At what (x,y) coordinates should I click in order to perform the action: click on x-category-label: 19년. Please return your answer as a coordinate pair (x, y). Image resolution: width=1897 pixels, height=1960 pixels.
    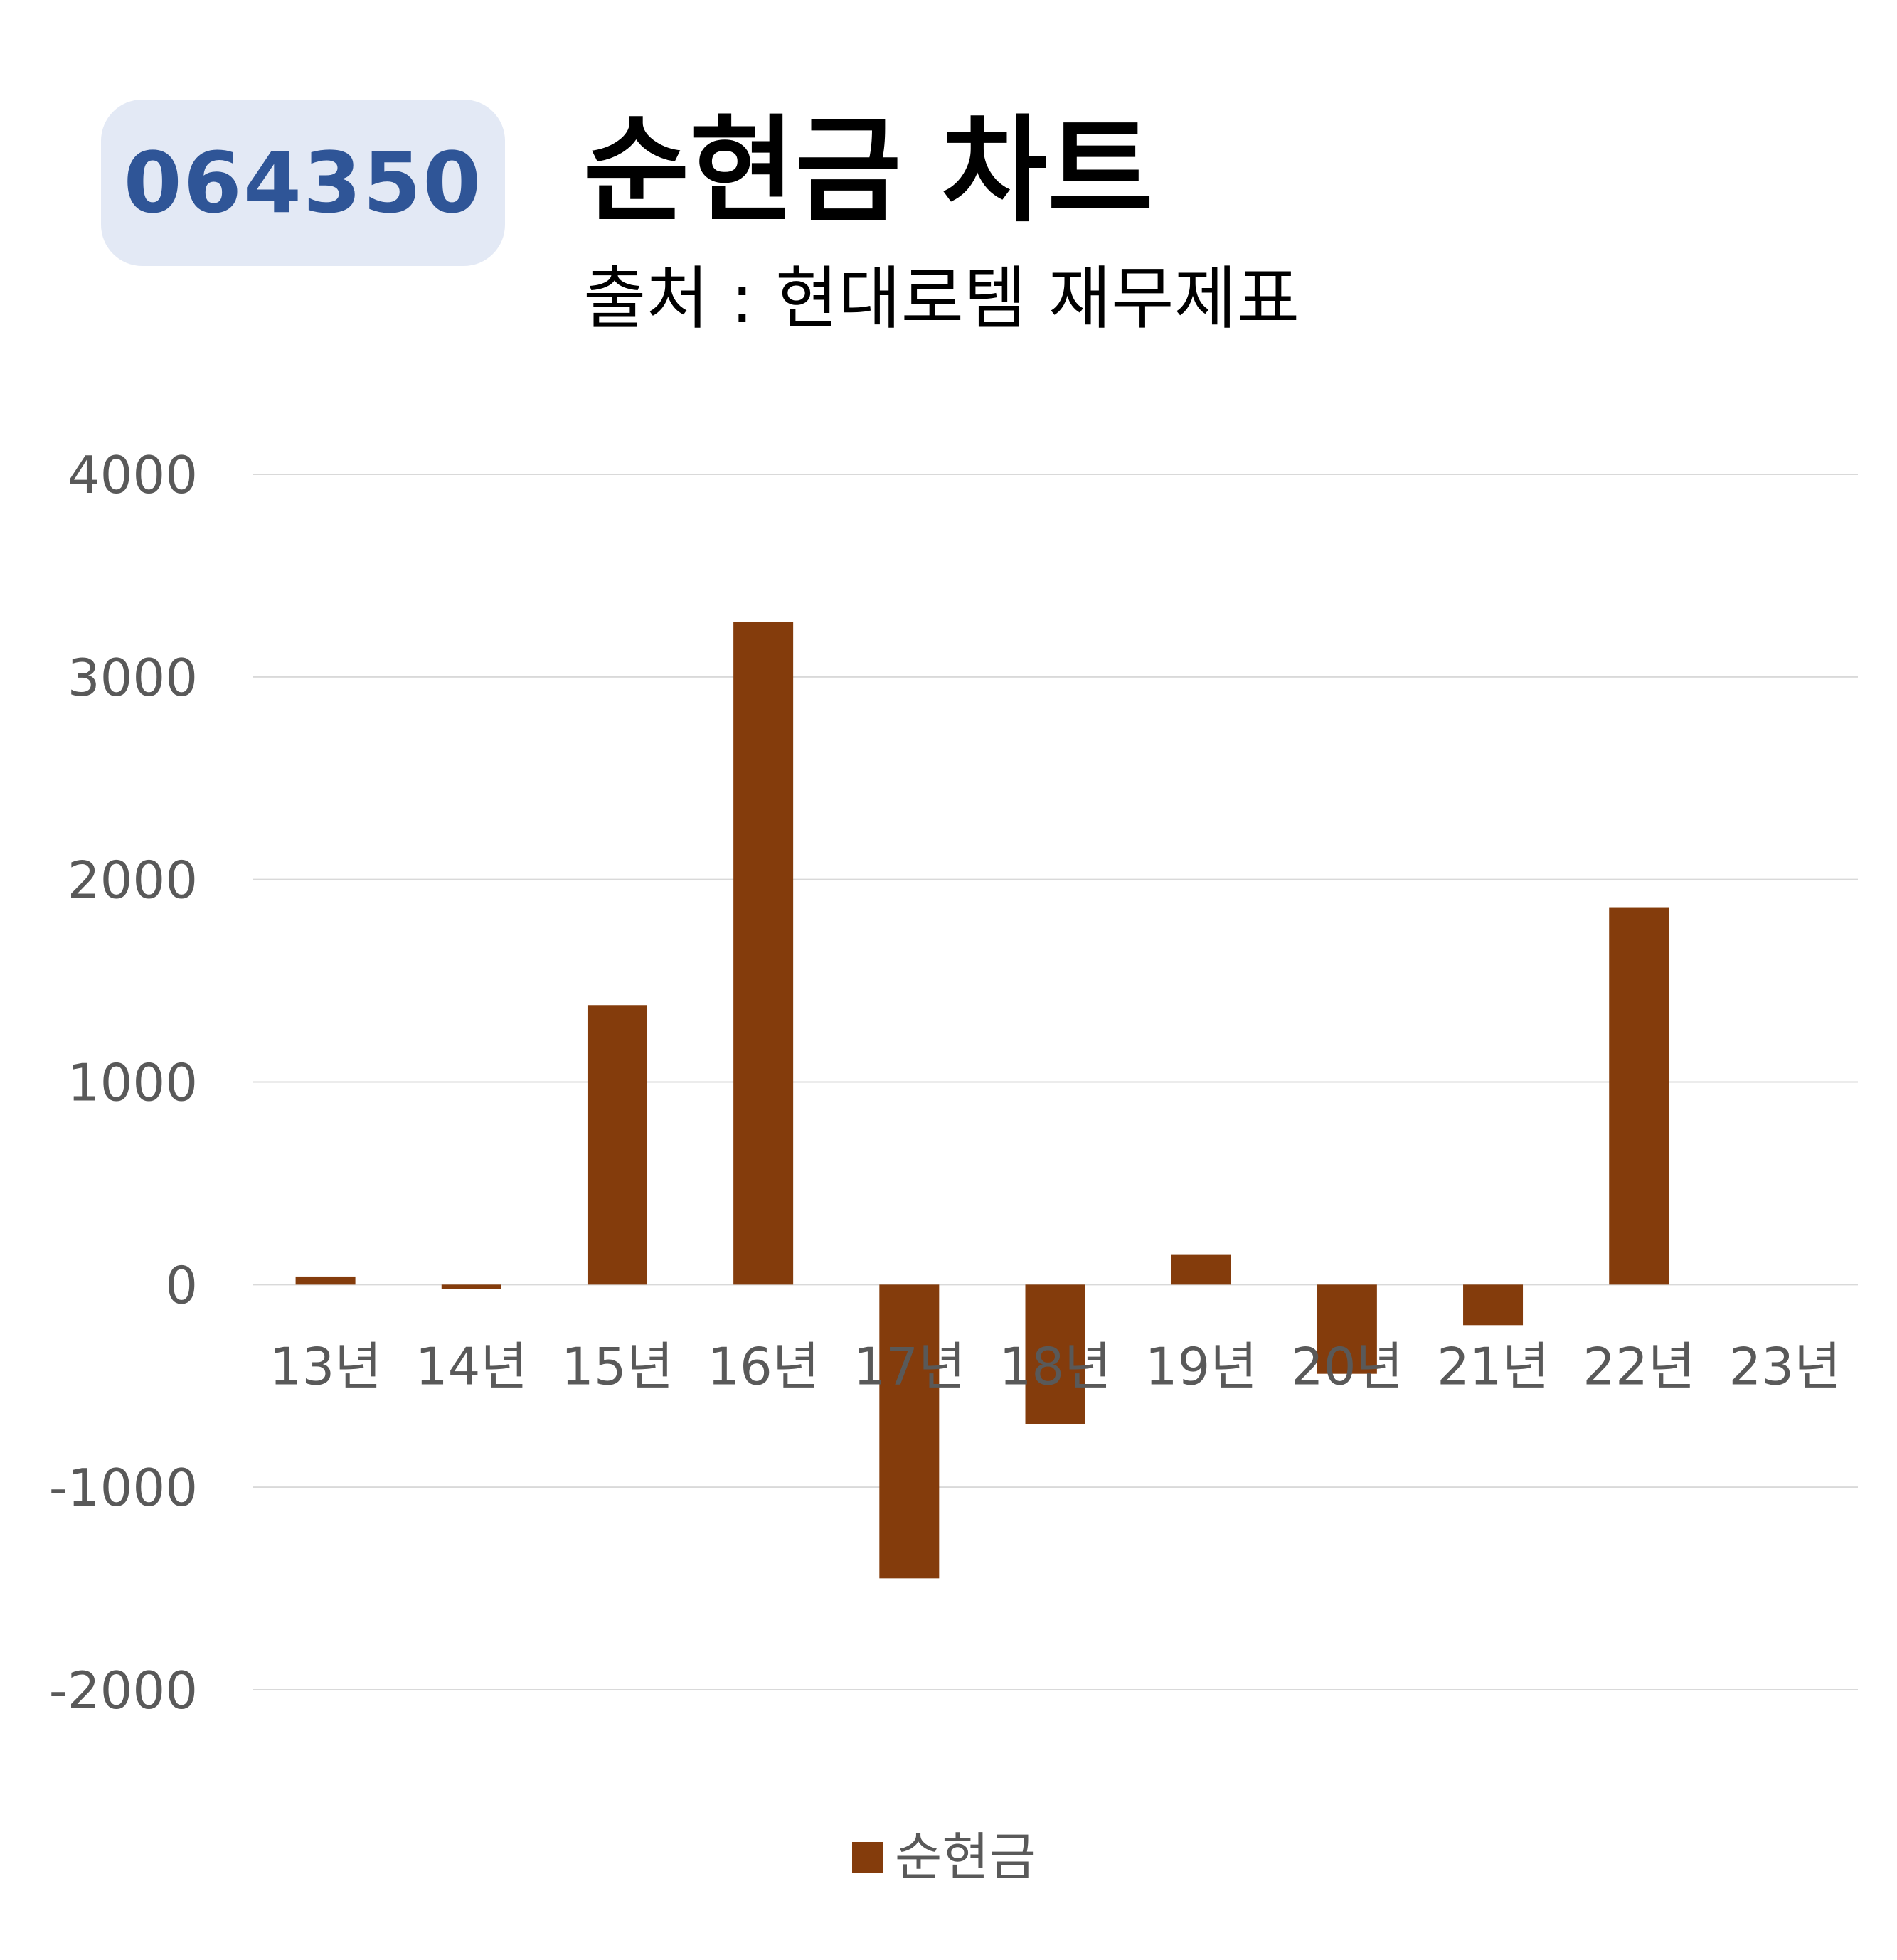
    Looking at the image, I should click on (1202, 1366).